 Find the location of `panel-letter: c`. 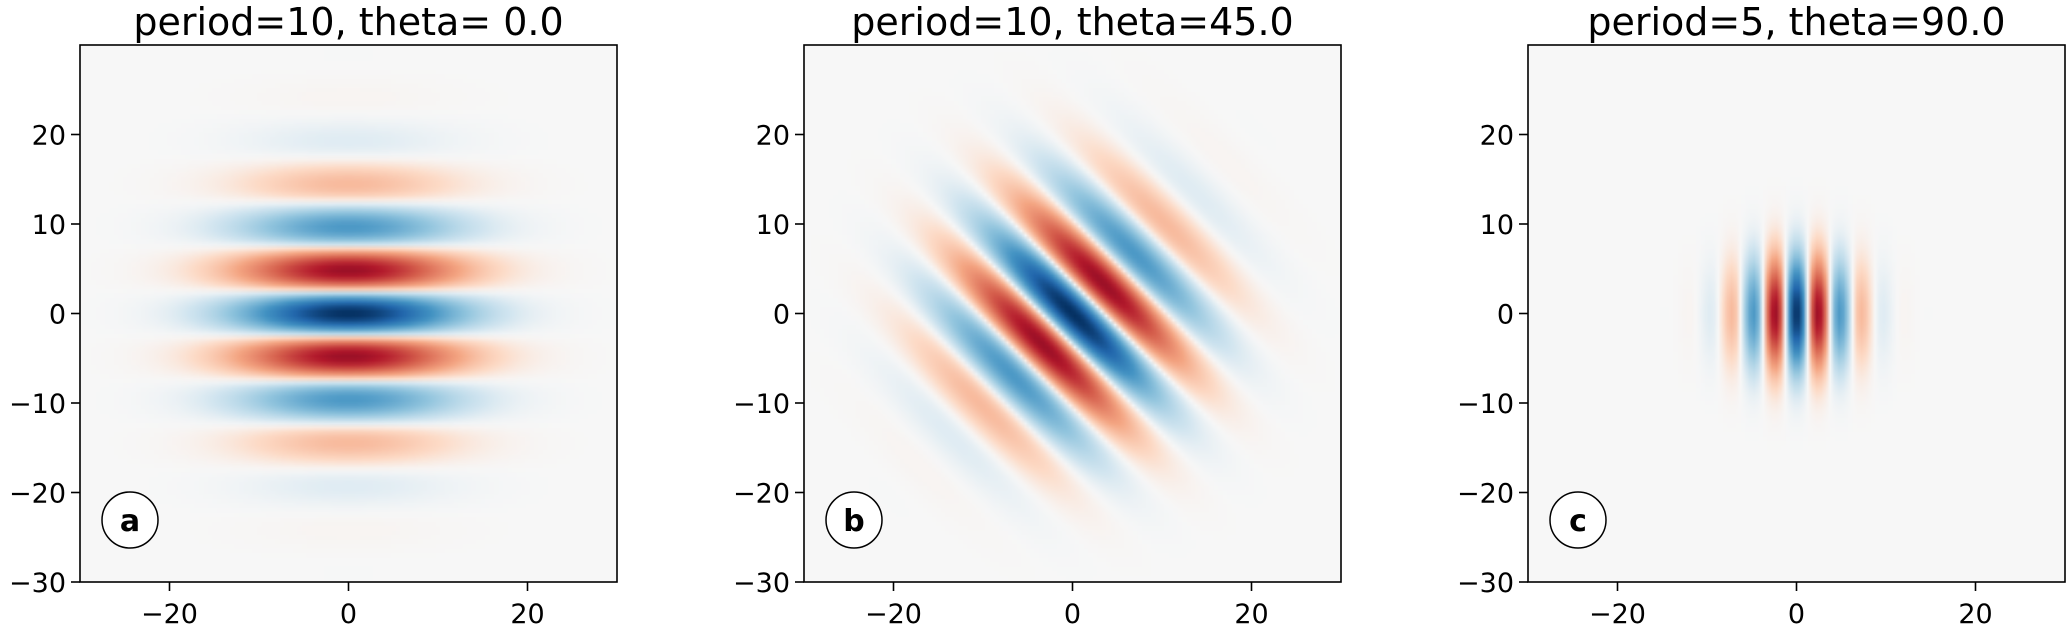

panel-letter: c is located at coordinates (1578, 521).